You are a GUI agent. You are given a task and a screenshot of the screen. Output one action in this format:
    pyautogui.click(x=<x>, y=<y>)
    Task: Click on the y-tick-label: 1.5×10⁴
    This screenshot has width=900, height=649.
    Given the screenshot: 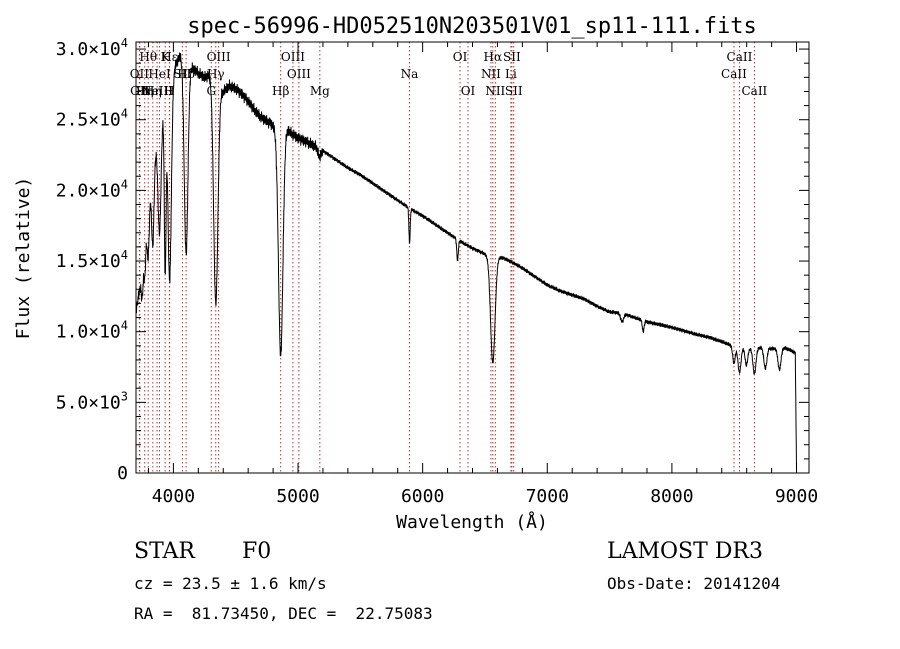 What is the action you would take?
    pyautogui.click(x=92, y=260)
    